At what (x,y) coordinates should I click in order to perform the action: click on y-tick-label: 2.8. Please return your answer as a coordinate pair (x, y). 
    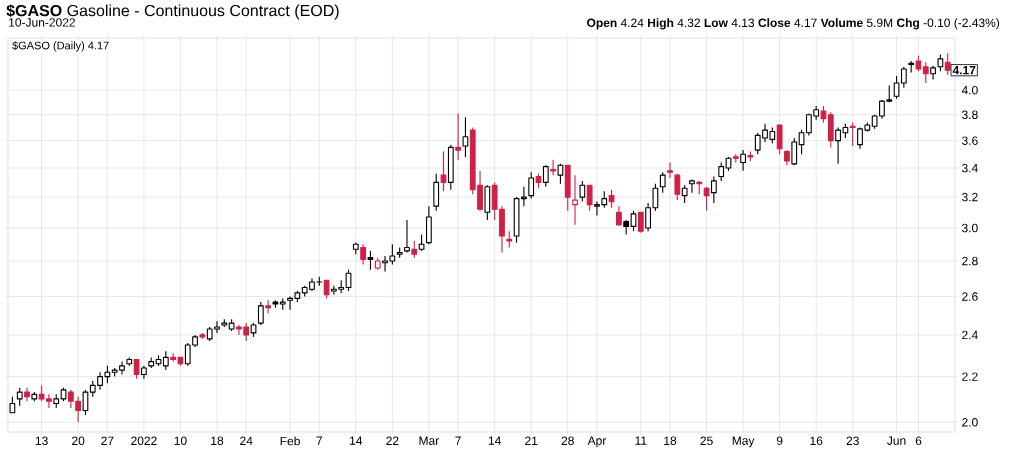
    Looking at the image, I should click on (970, 261).